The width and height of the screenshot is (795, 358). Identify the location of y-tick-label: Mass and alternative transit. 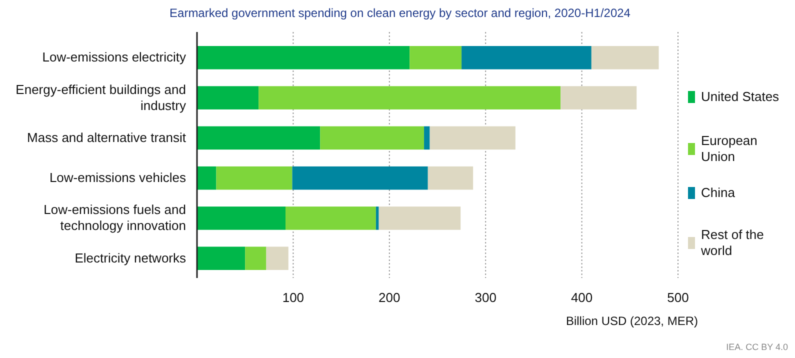
(106, 137).